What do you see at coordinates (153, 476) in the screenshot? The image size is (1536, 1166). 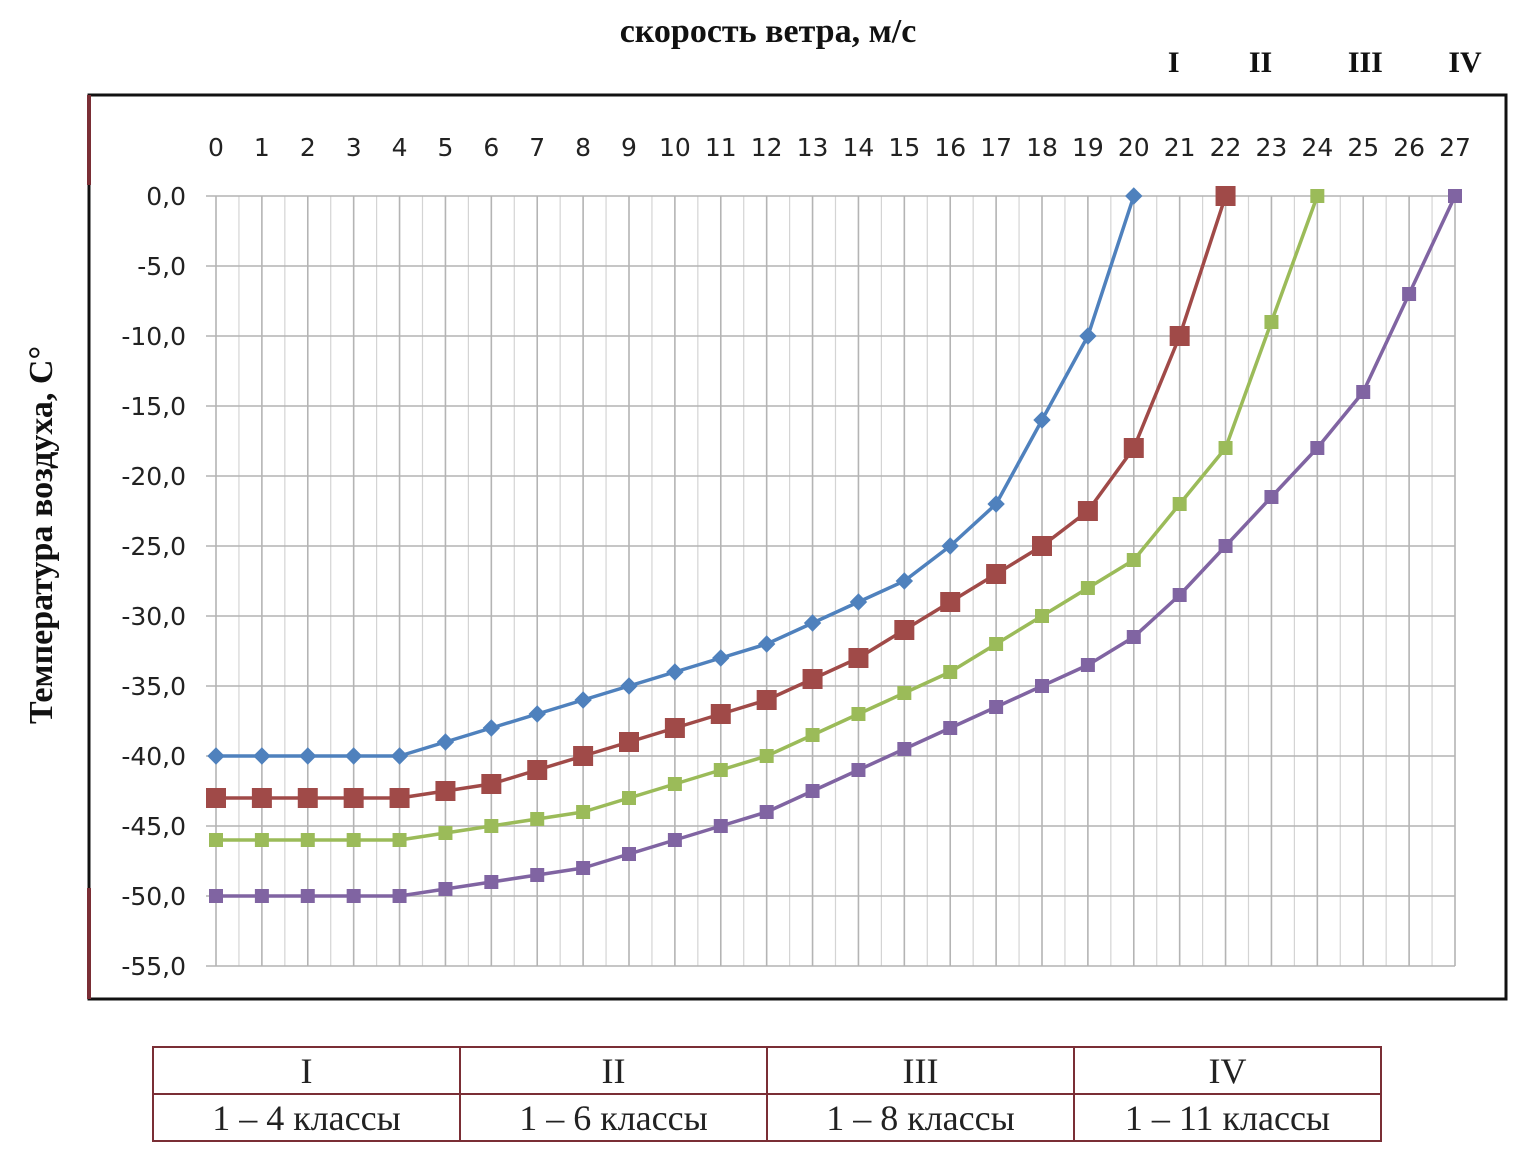 I see `y-tick-label: -20,0` at bounding box center [153, 476].